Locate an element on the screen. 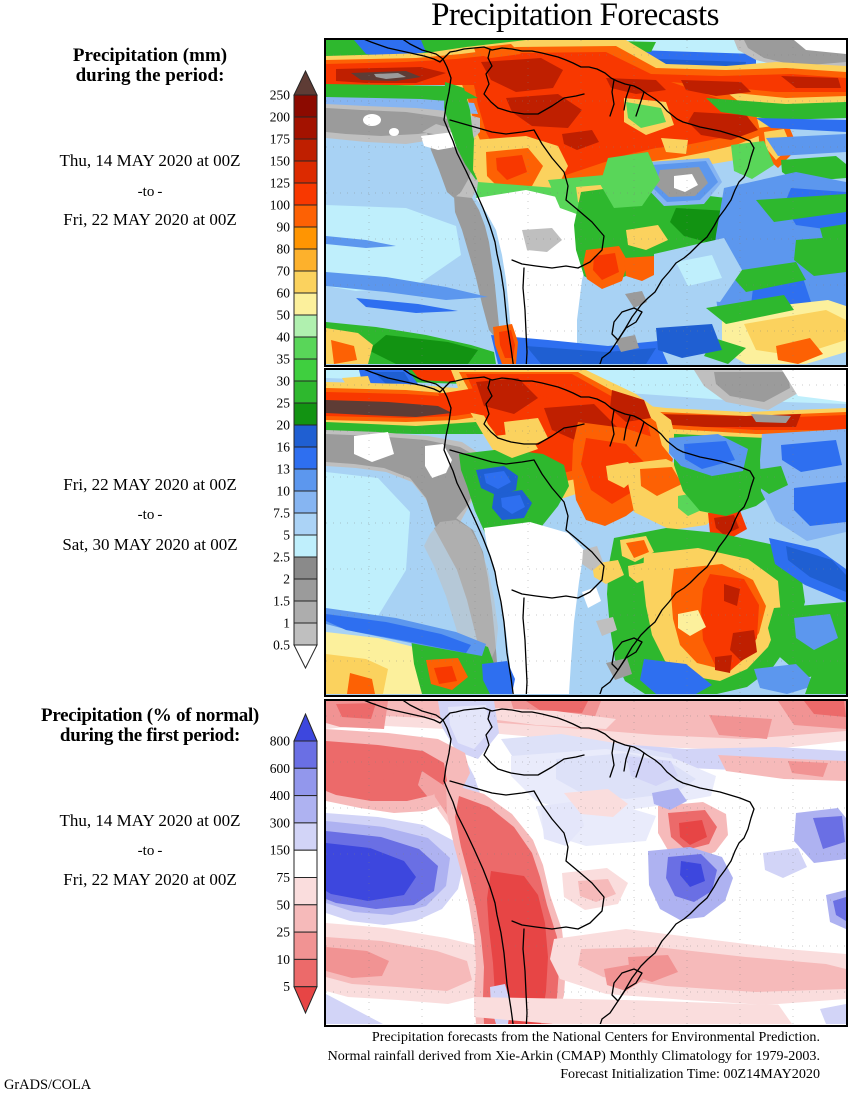 The width and height of the screenshot is (850, 1100). svg-text: 20 is located at coordinates (284, 425).